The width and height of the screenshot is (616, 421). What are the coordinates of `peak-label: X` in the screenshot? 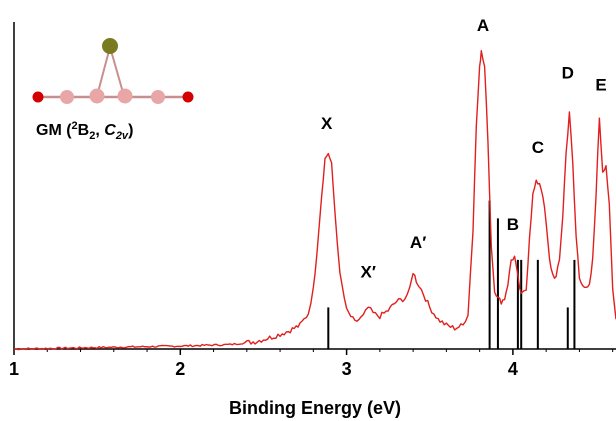 It's located at (327, 123).